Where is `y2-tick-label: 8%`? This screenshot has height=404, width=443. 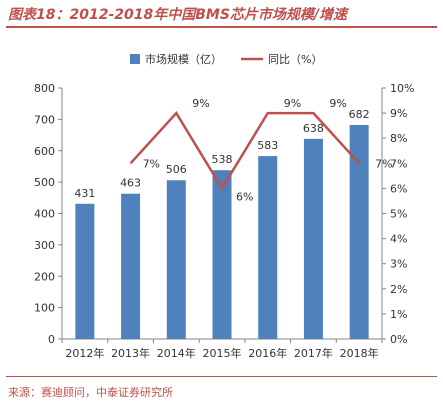 y2-tick-label: 8% is located at coordinates (398, 138).